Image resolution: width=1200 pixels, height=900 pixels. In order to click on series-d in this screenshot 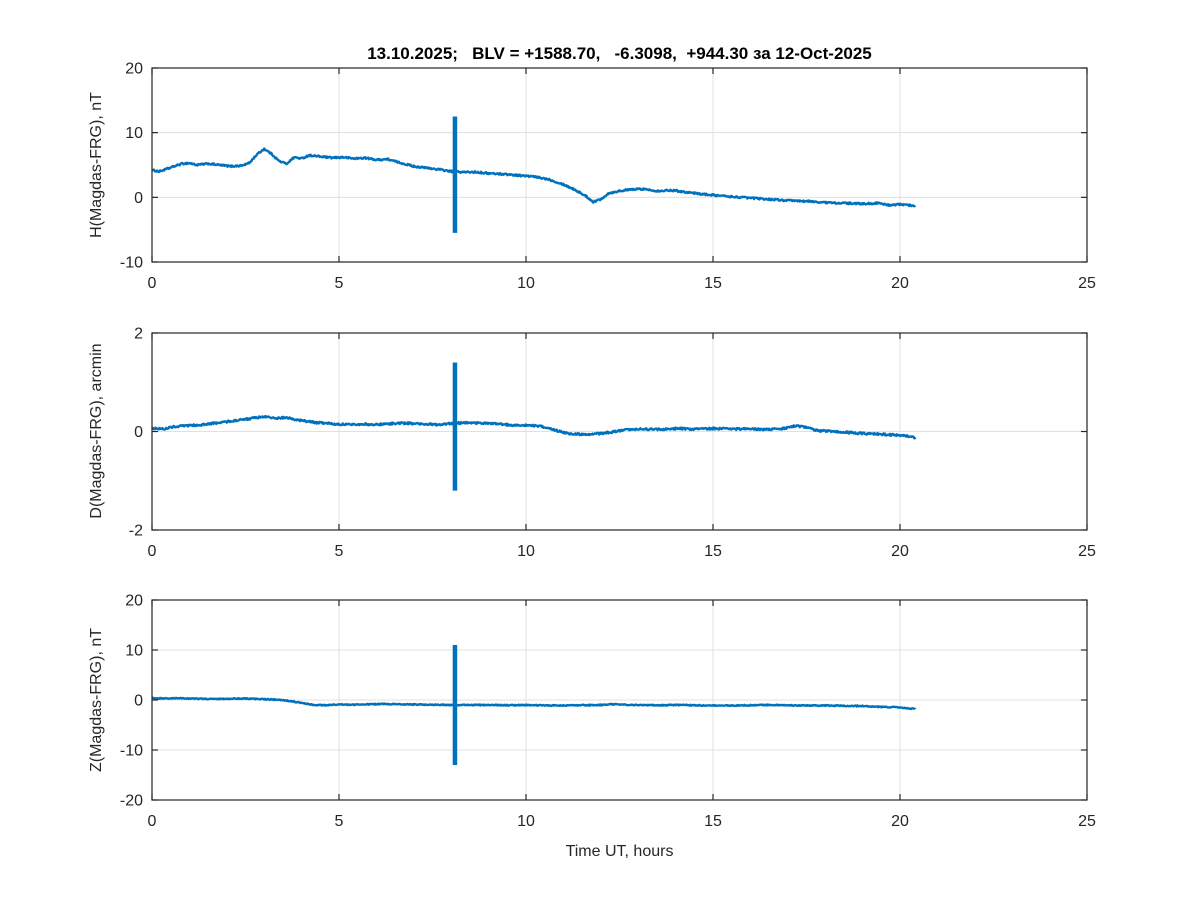, I will do `click(534, 427)`.